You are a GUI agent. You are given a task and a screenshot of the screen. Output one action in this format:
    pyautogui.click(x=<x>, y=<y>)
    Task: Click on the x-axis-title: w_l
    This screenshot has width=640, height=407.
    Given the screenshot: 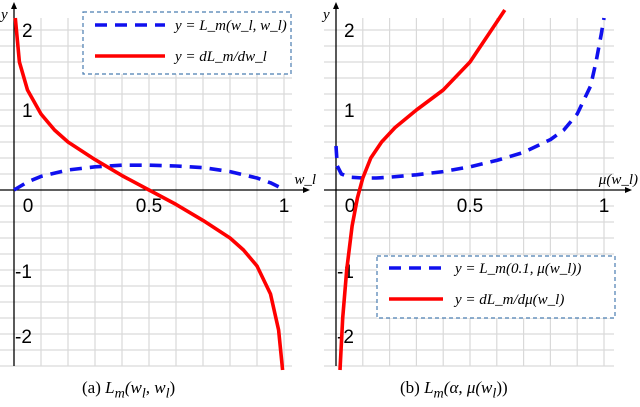 What is the action you would take?
    pyautogui.click(x=305, y=180)
    